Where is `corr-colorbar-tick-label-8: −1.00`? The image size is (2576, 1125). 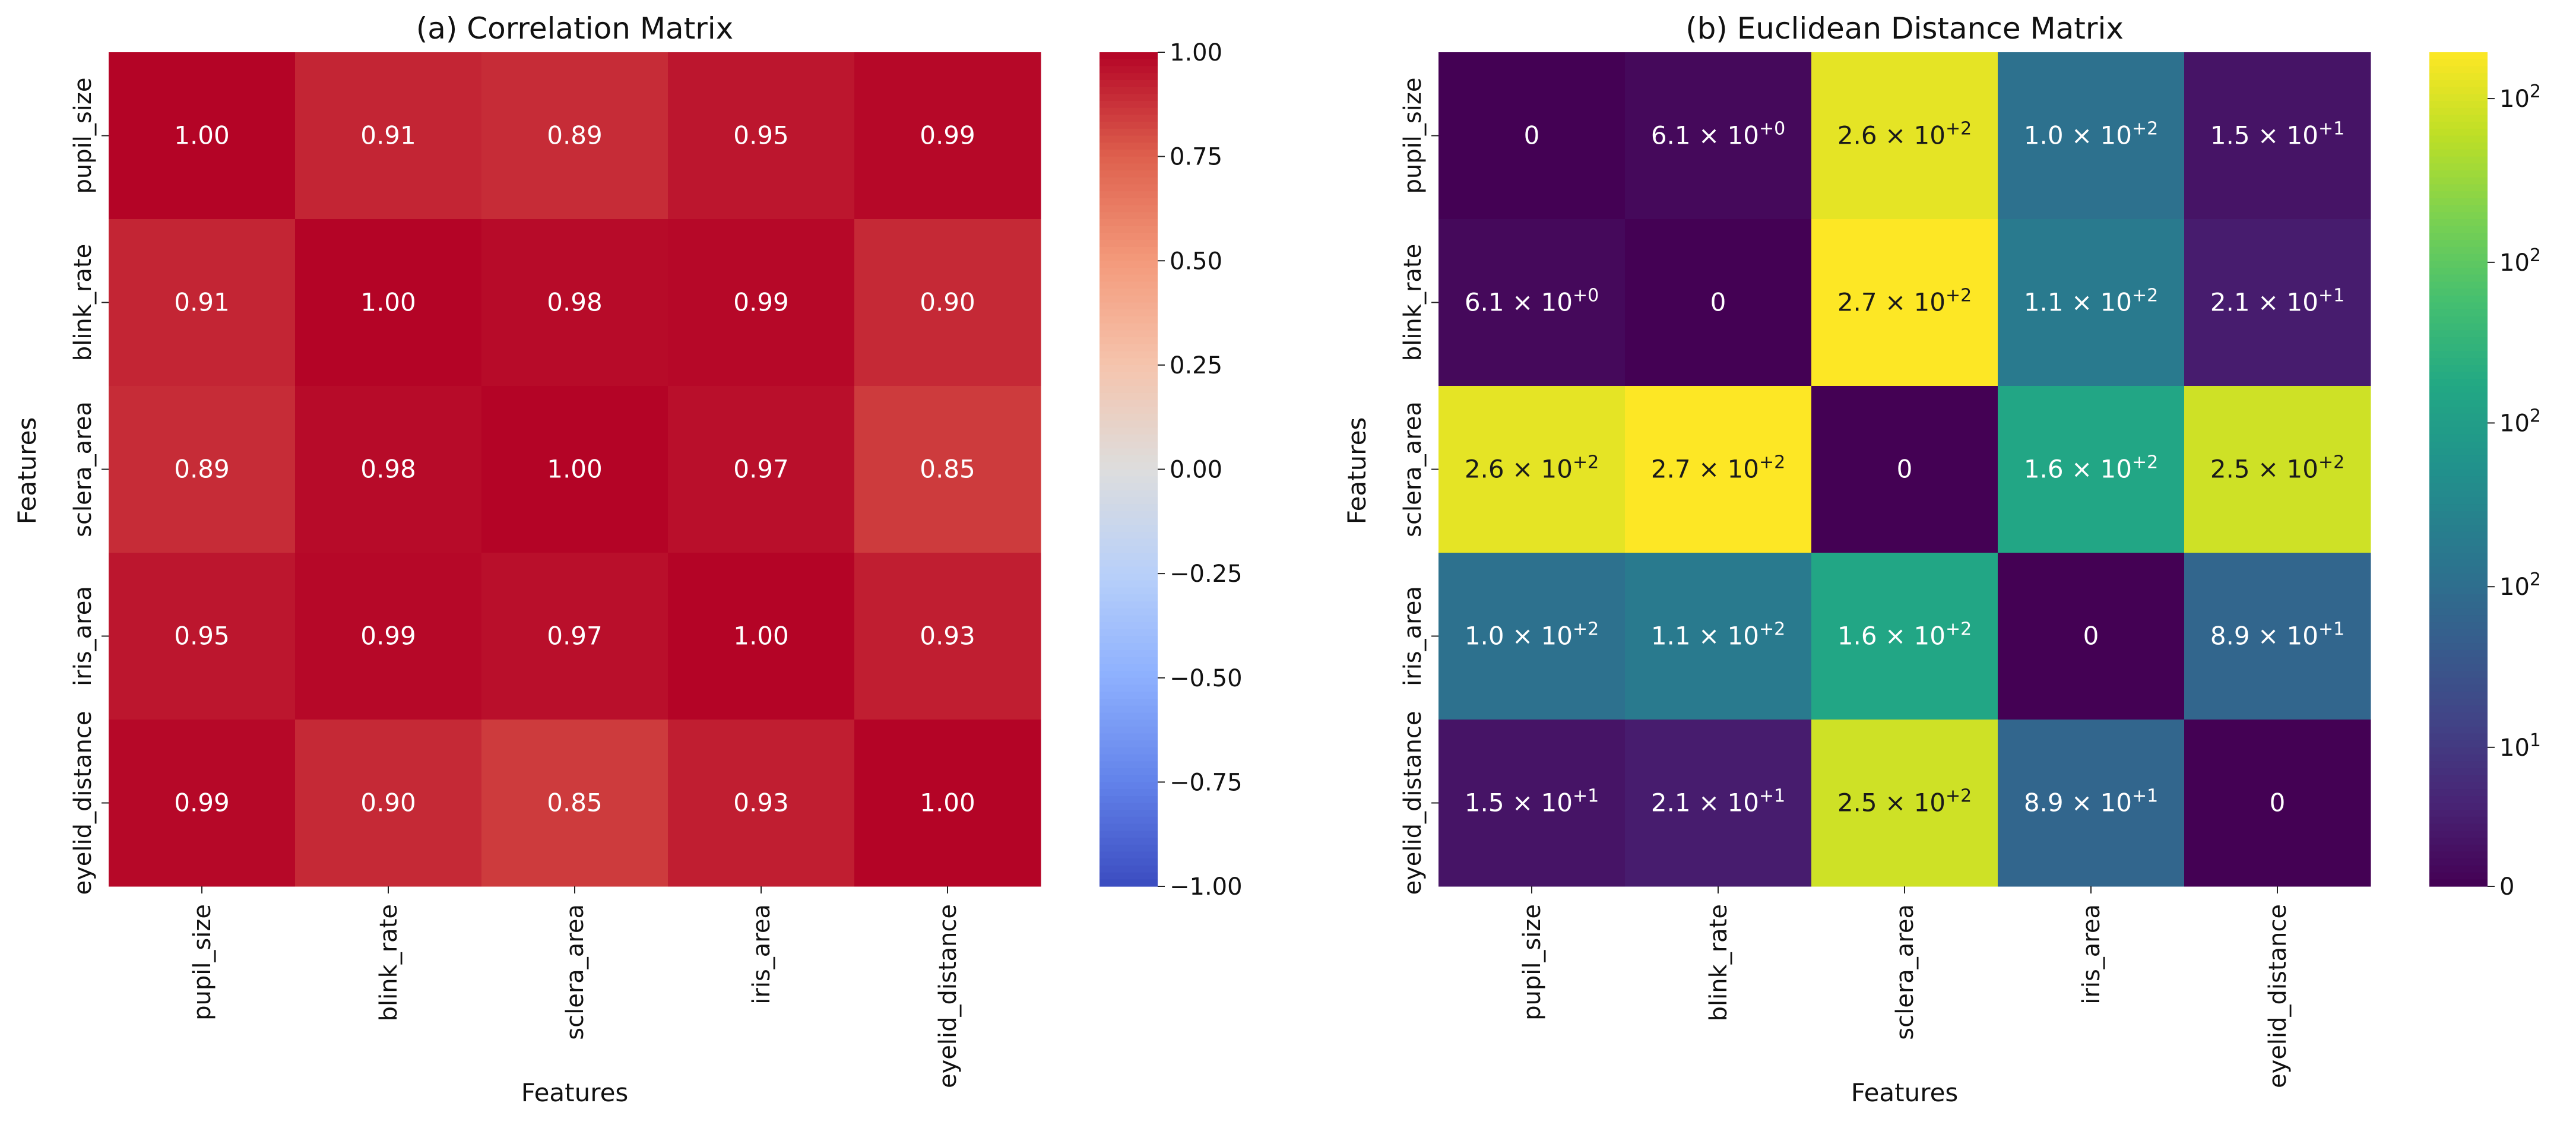 corr-colorbar-tick-label-8: −1.00 is located at coordinates (1207, 887).